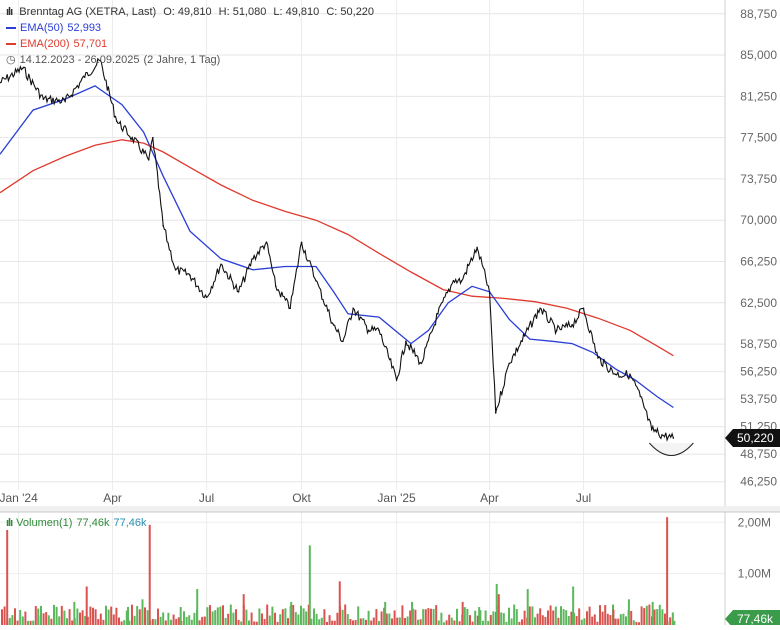 This screenshot has width=780, height=630. Describe the element at coordinates (758, 220) in the screenshot. I see `y-tick-label: 70,000` at that location.